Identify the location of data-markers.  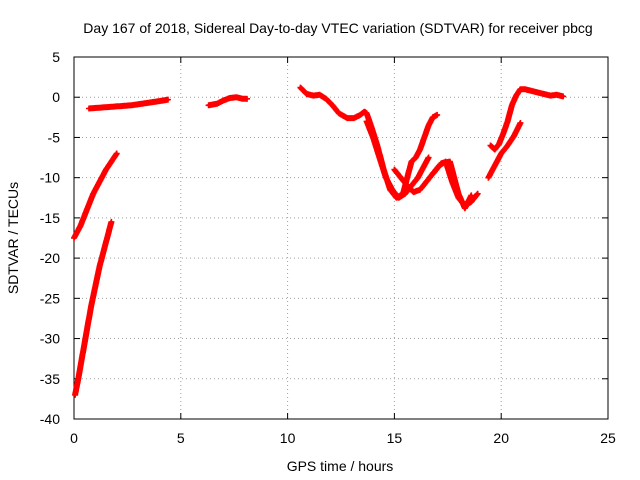
(228, 101).